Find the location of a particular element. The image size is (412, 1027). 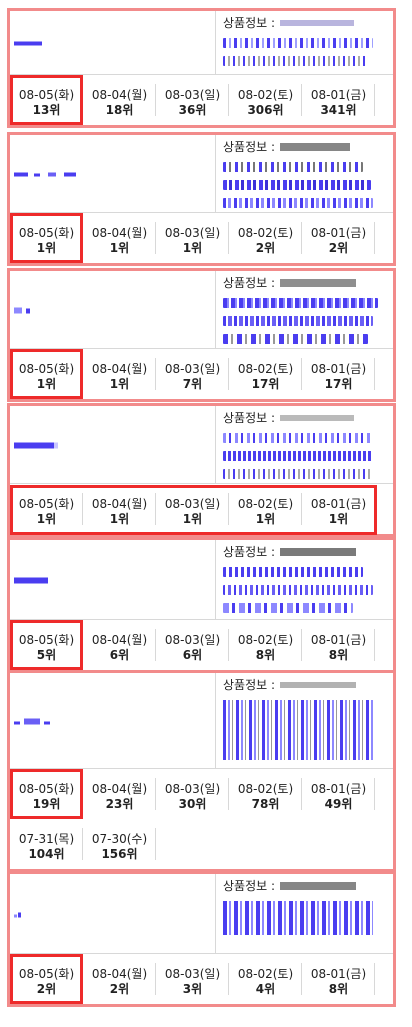

rank-cell-today: 08-05(화) 5위 is located at coordinates (46, 645).